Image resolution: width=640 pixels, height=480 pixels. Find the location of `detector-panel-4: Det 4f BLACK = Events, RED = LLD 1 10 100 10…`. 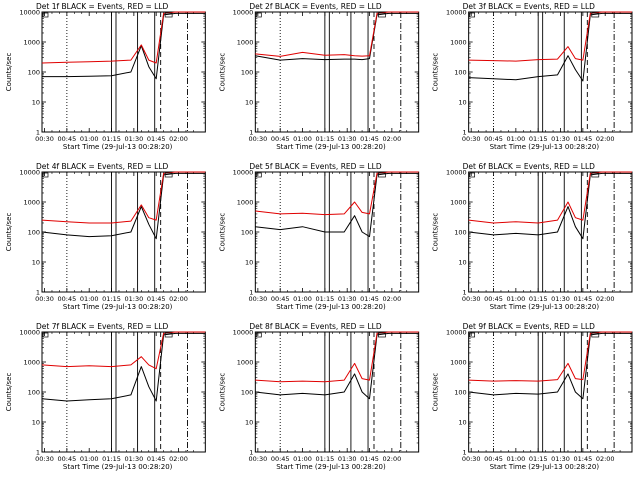

detector-panel-4: Det 4f BLACK = Events, RED = LLD 1 10 100 10… is located at coordinates (105, 236).